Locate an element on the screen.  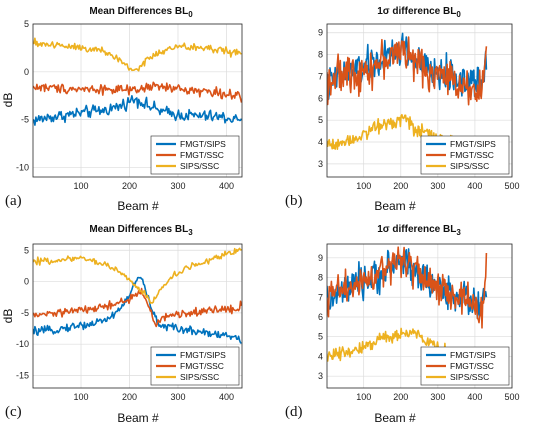
chart-title: Mean Differences BL3 is located at coordinates (141, 230).